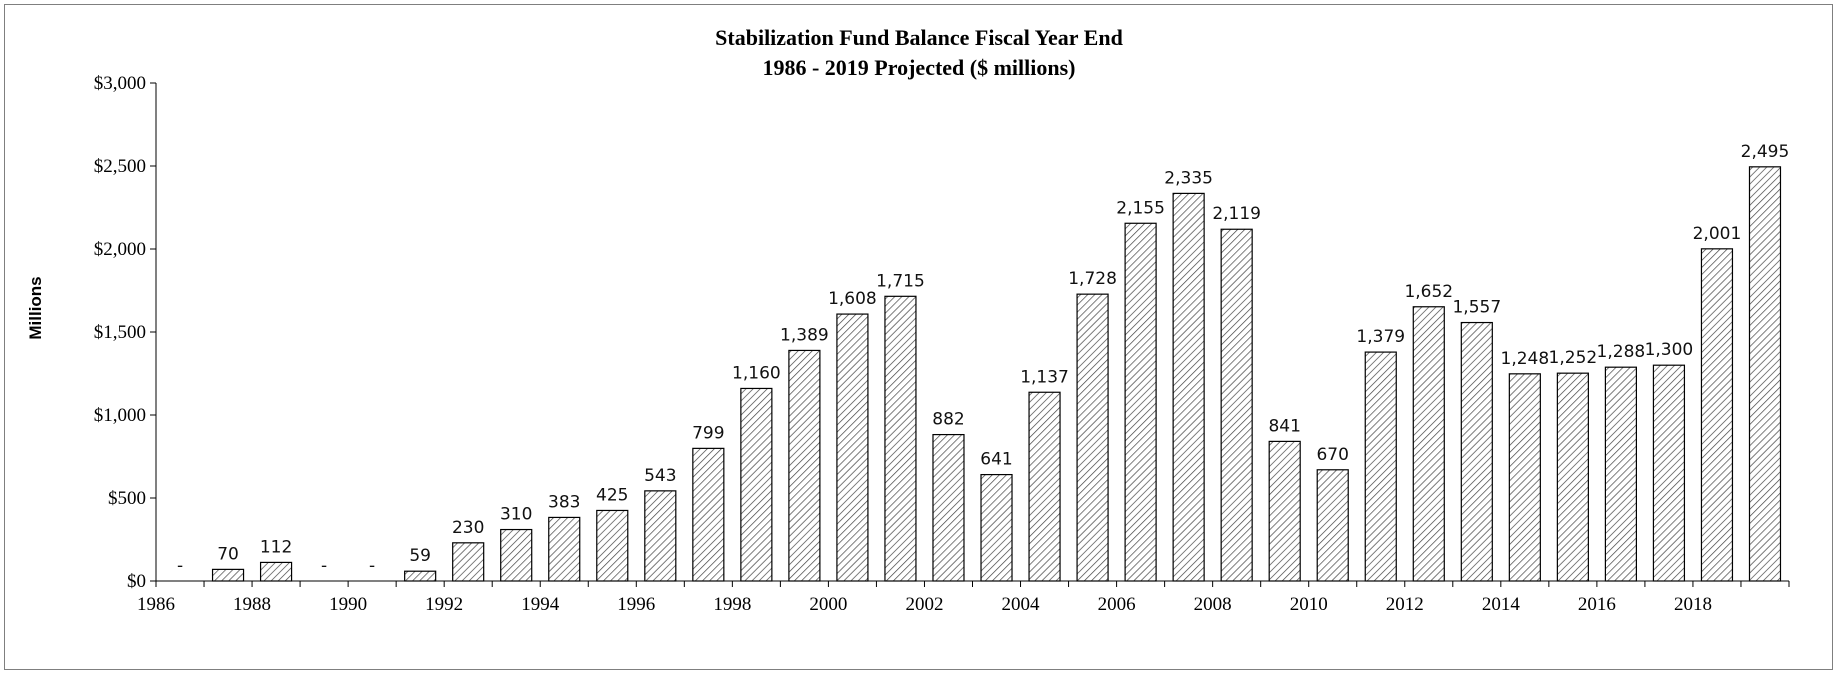 The image size is (1839, 674). I want to click on x-tick-label-1992: 1992, so click(444, 604).